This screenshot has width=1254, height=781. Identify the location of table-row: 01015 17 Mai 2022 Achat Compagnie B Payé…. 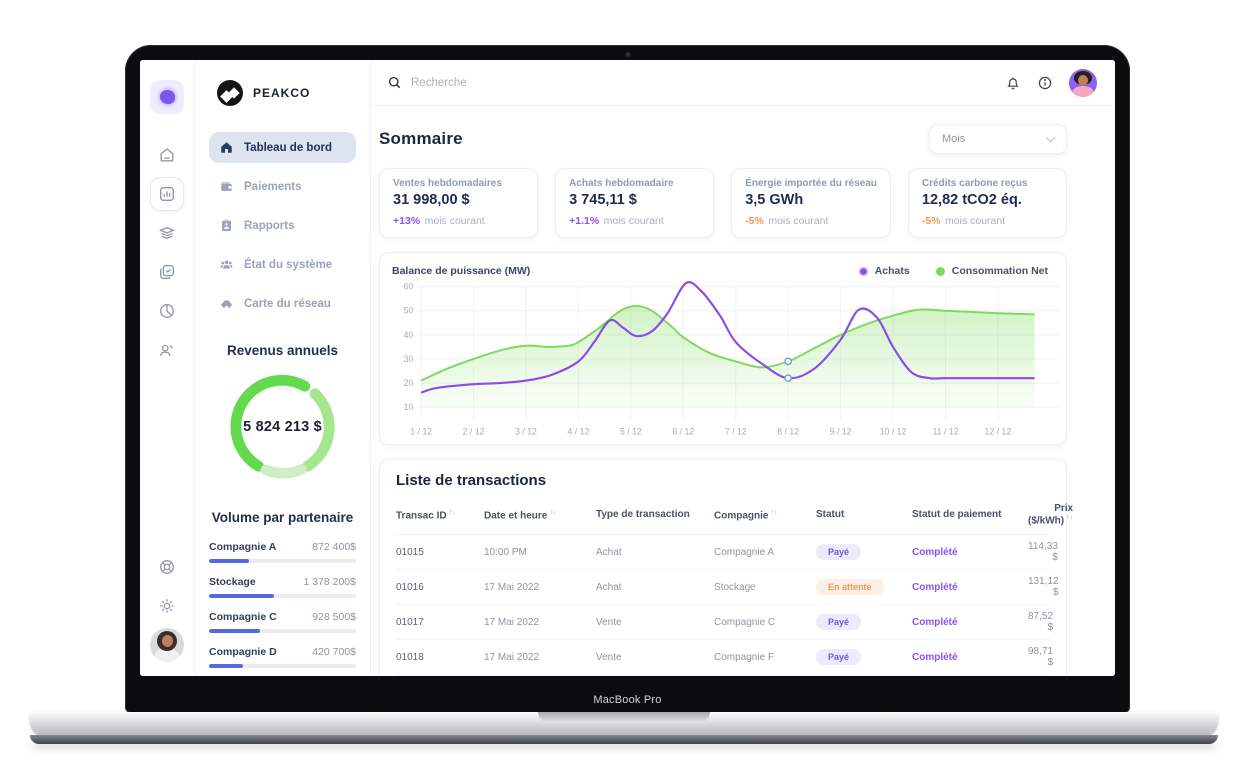
(723, 675).